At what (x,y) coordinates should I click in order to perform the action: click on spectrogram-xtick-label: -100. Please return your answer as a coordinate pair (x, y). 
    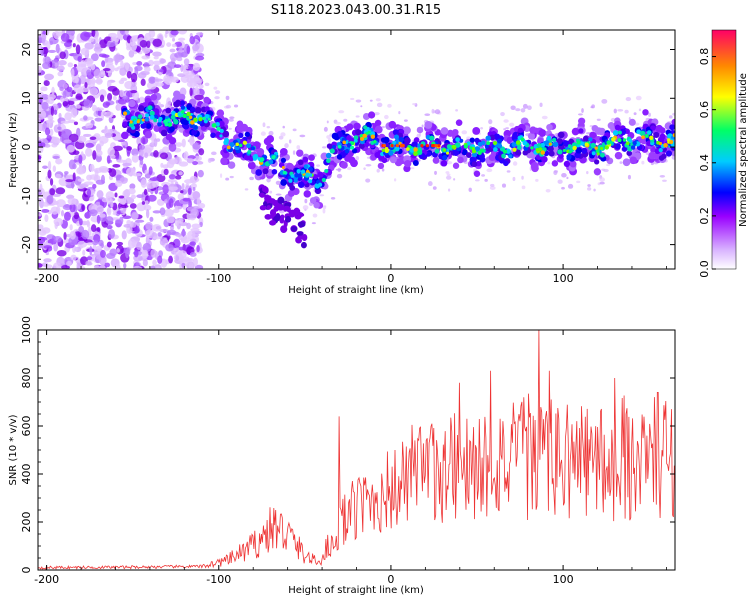
    Looking at the image, I should click on (218, 278).